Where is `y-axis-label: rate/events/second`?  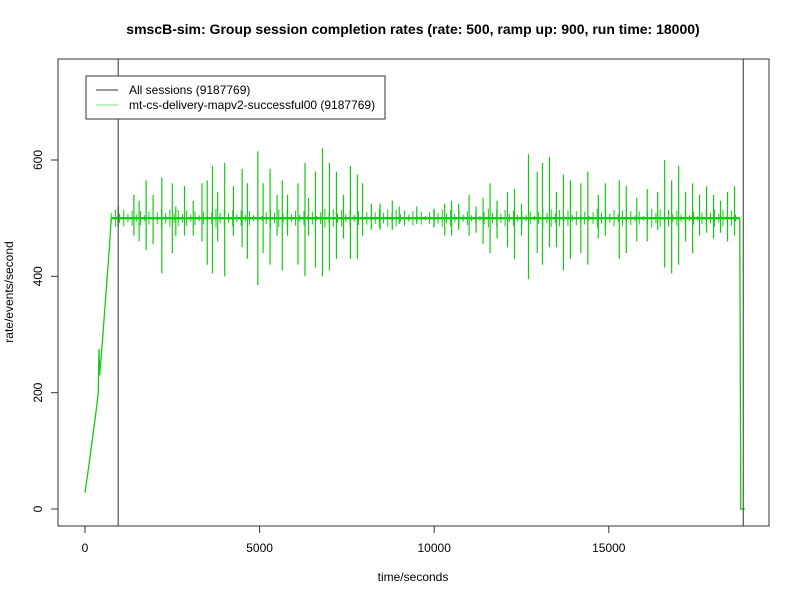 y-axis-label: rate/events/second is located at coordinates (9, 291).